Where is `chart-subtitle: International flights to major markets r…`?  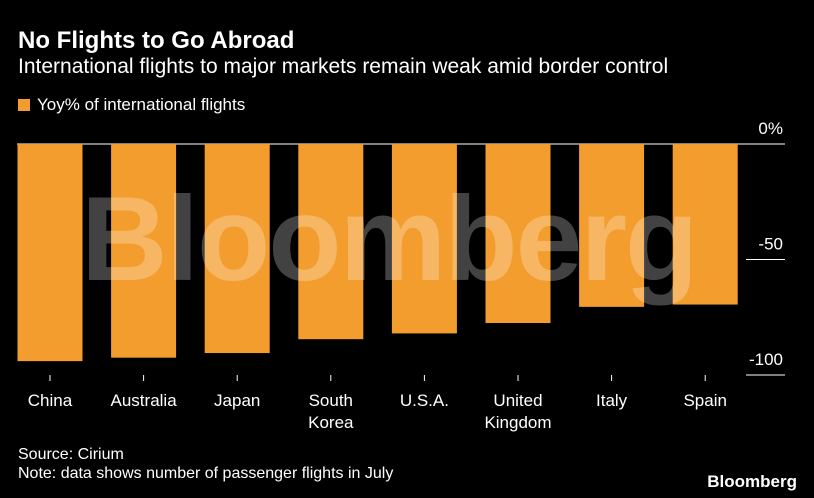
chart-subtitle: International flights to major markets r… is located at coordinates (343, 66).